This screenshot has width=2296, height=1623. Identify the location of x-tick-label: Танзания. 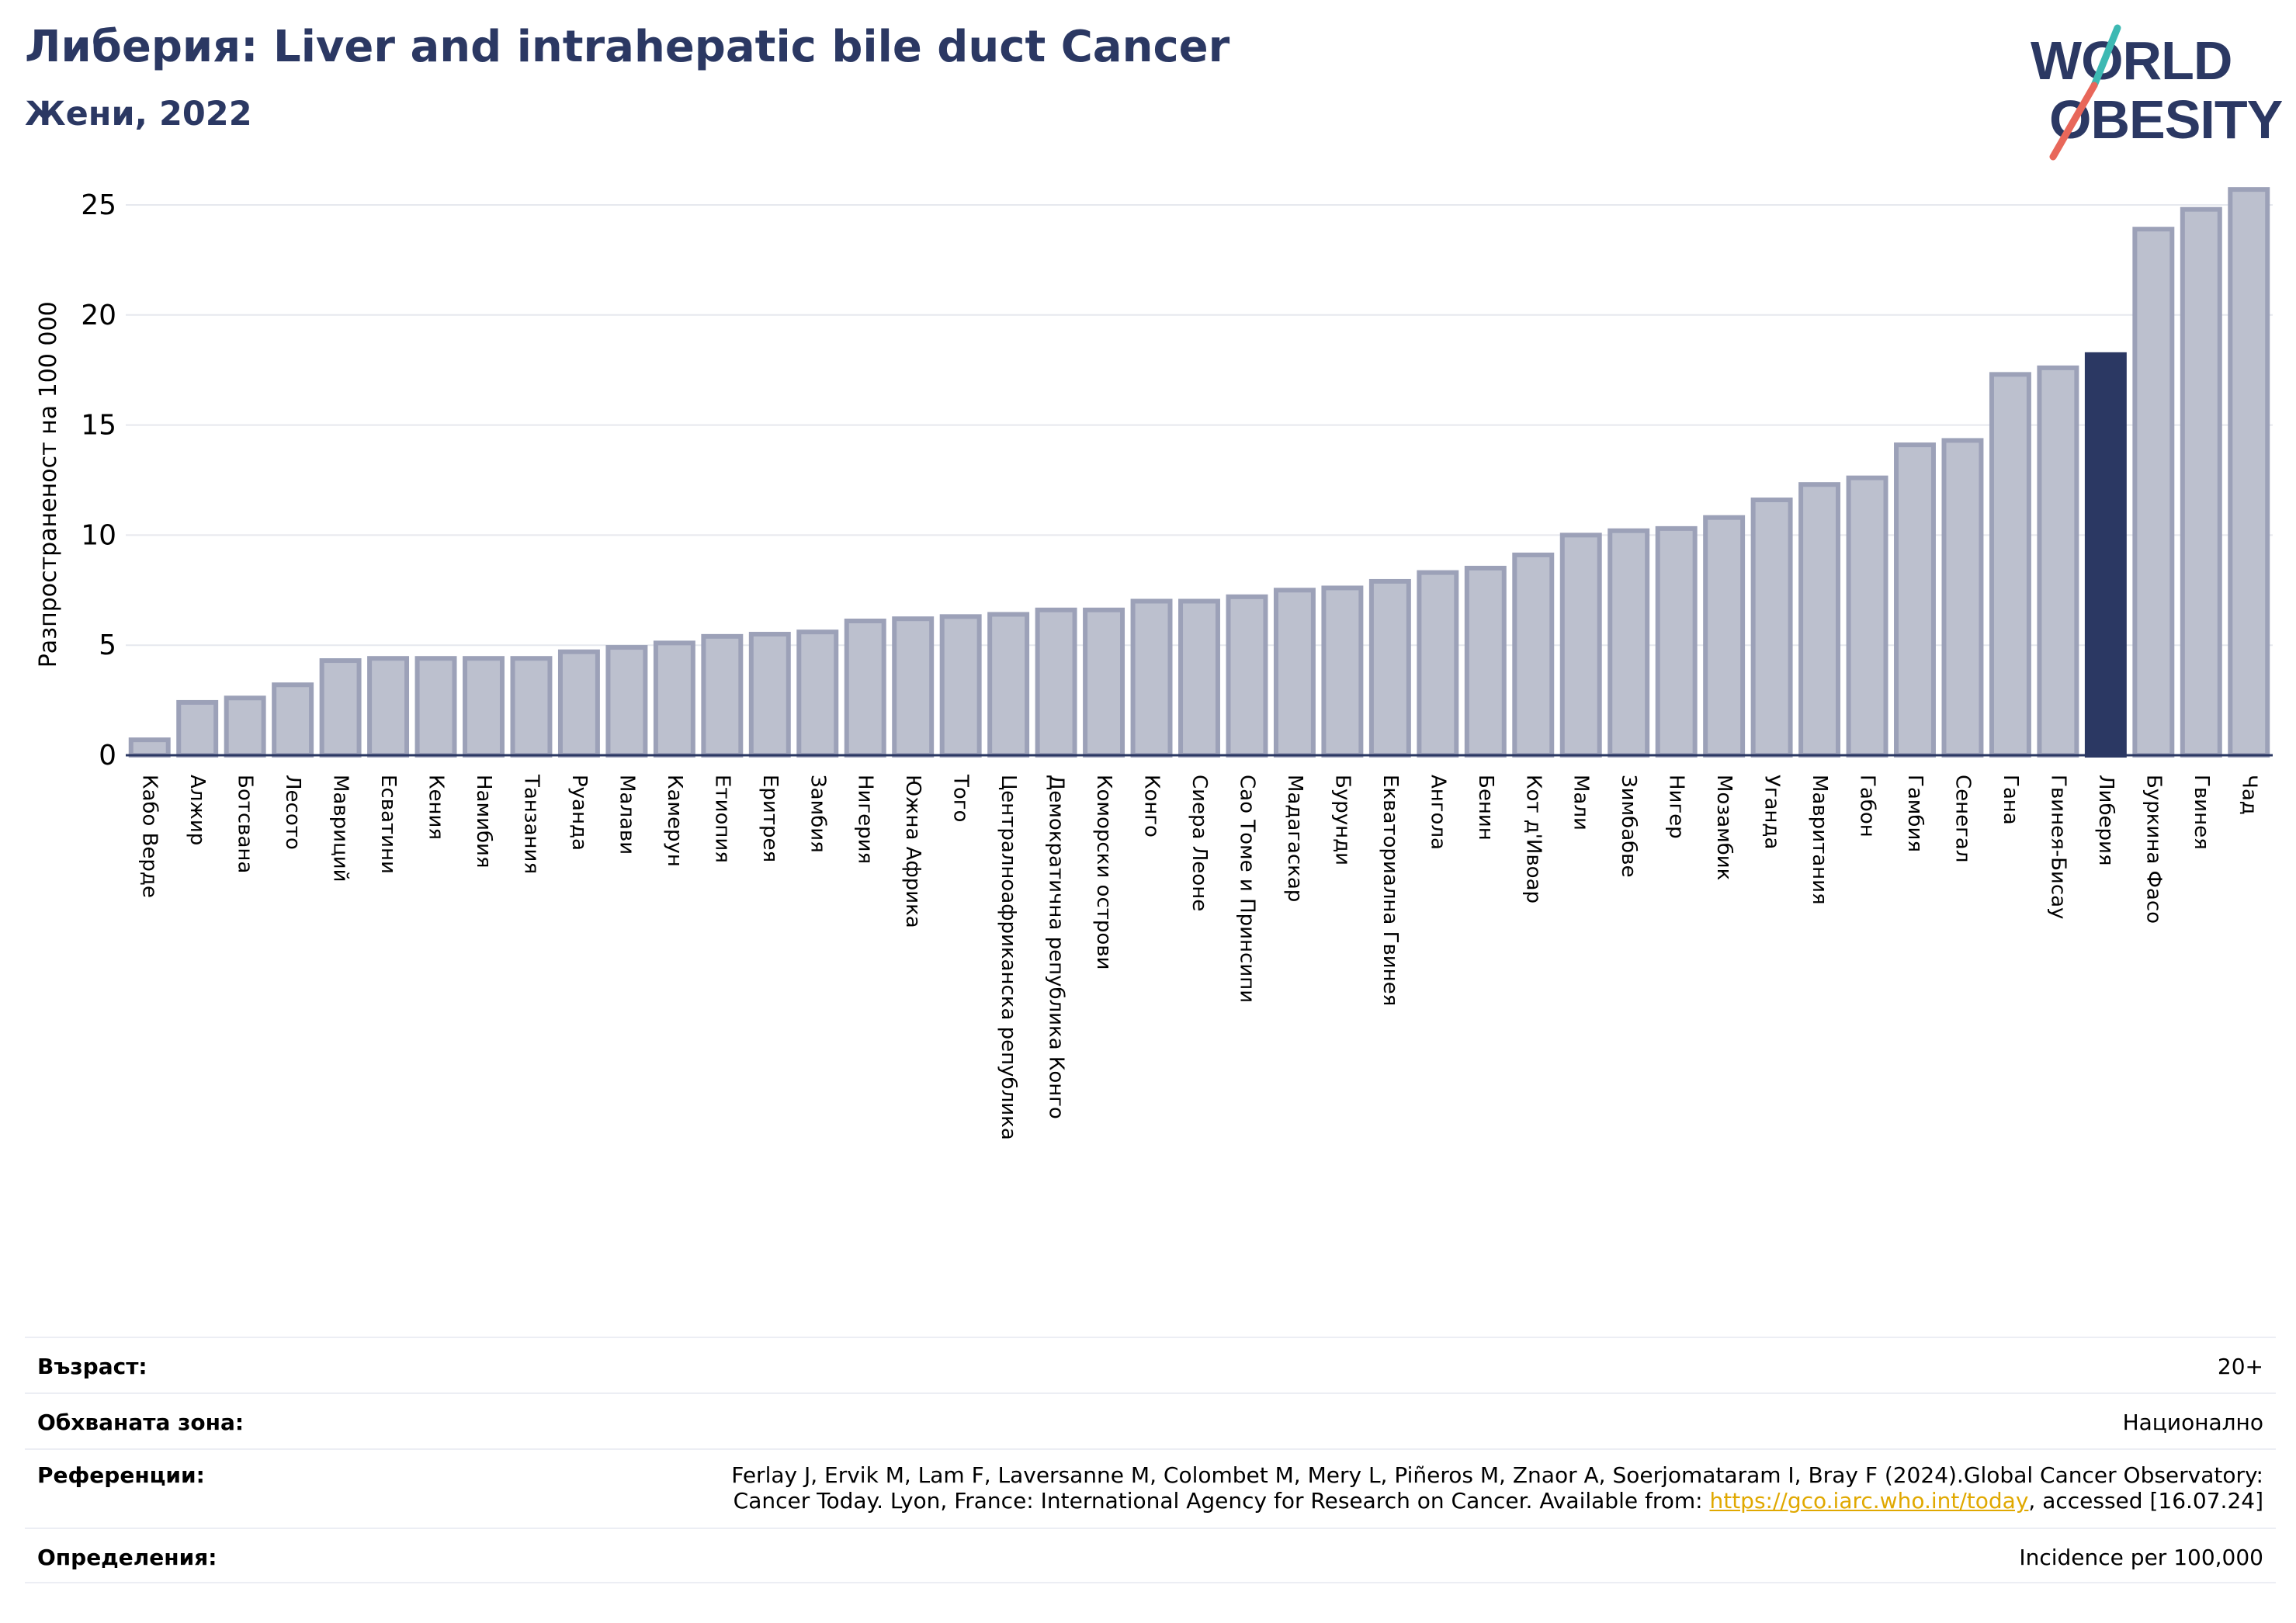
(531, 824).